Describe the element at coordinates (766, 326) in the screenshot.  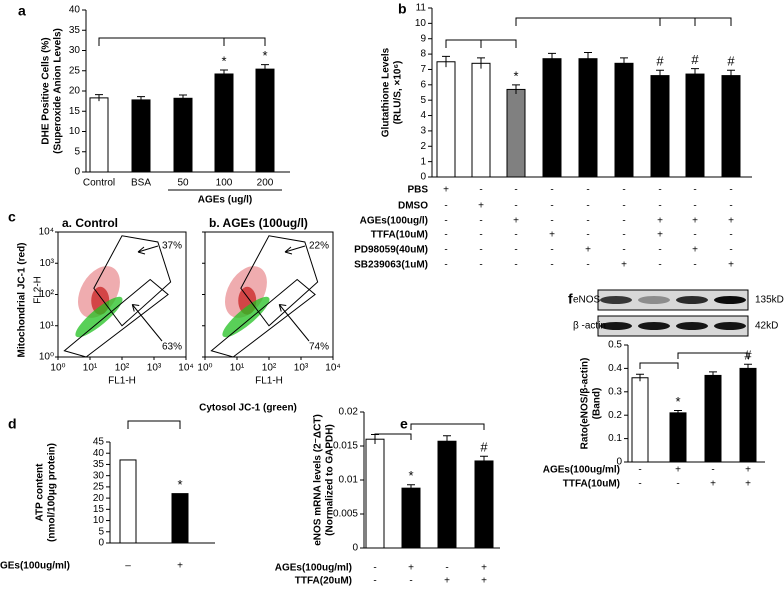
I see `blot-size: 42kD` at that location.